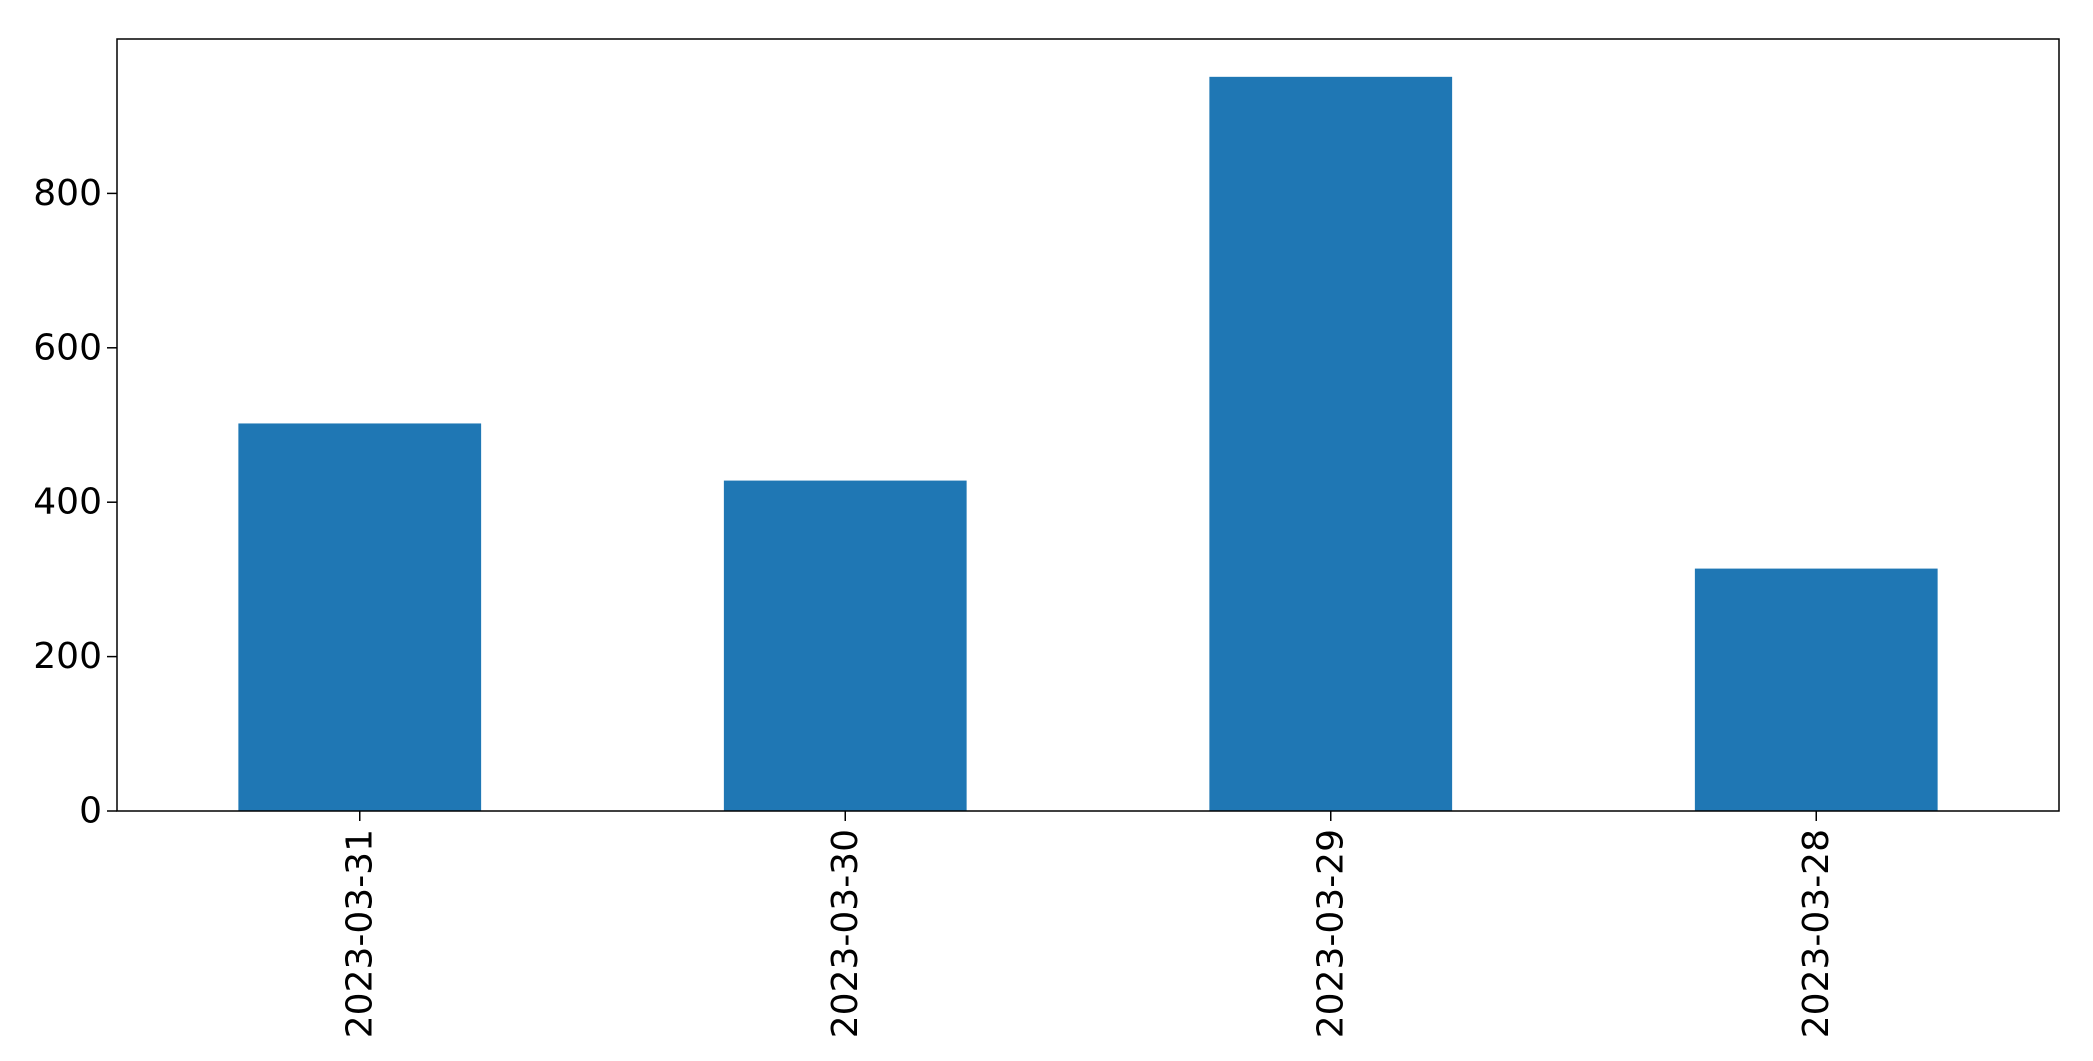 The height and width of the screenshot is (1061, 2093). Describe the element at coordinates (67, 193) in the screenshot. I see `y-tick-label: 800` at that location.